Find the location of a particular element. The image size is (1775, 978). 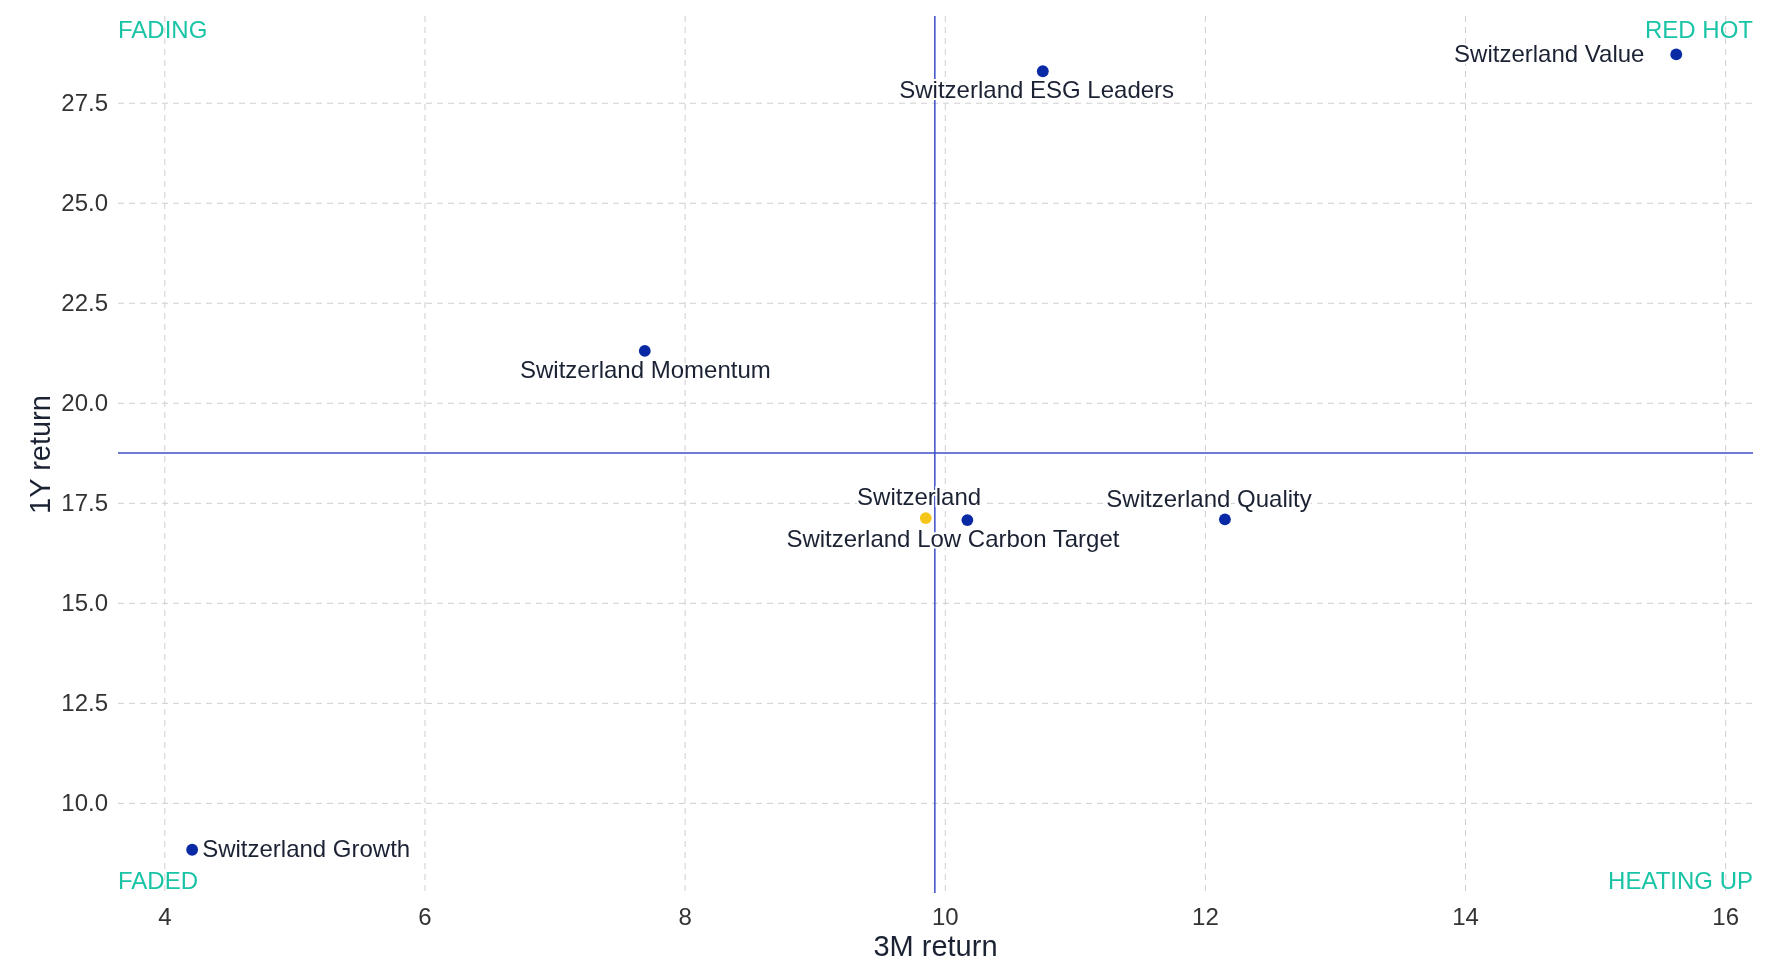

annotation: FADING is located at coordinates (163, 29).